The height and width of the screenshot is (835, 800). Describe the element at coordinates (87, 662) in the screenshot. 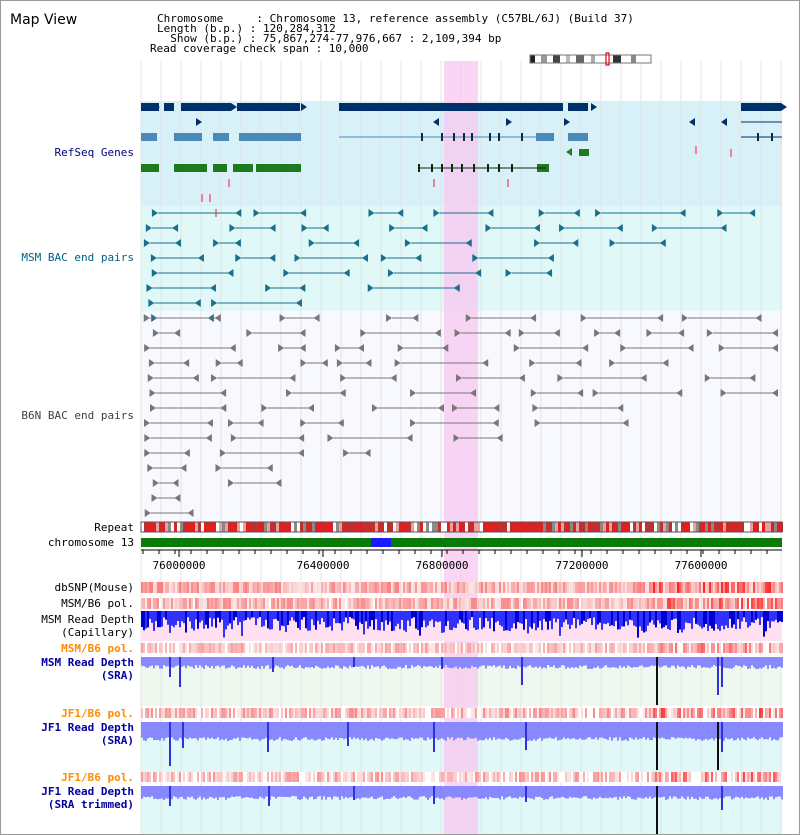

I see `track-label-msm-depth-sra: MSM Read Depth` at that location.